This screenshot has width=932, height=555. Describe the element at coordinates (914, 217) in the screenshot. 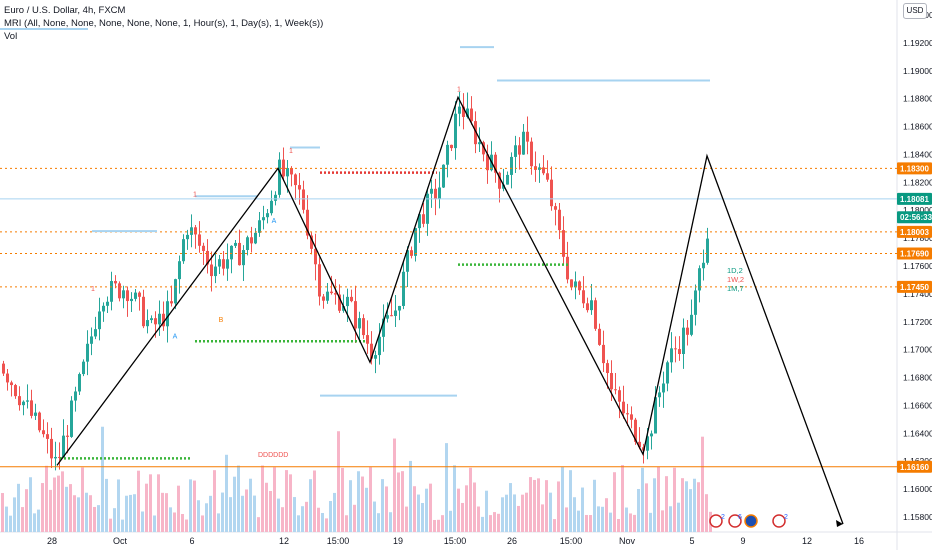

I see `price-badge` at that location.